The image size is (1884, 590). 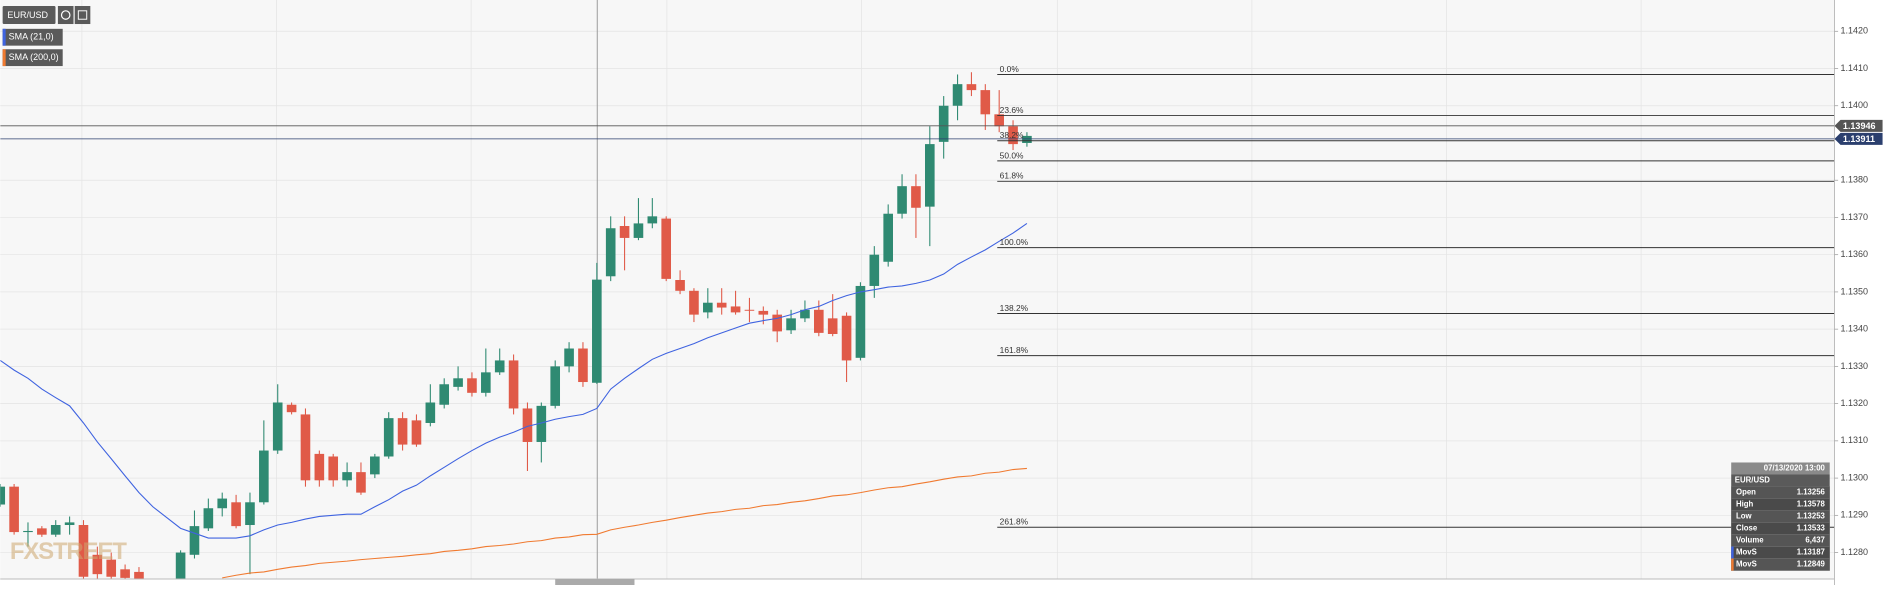 I want to click on y-tick-label: 1.1310, so click(x=1855, y=440).